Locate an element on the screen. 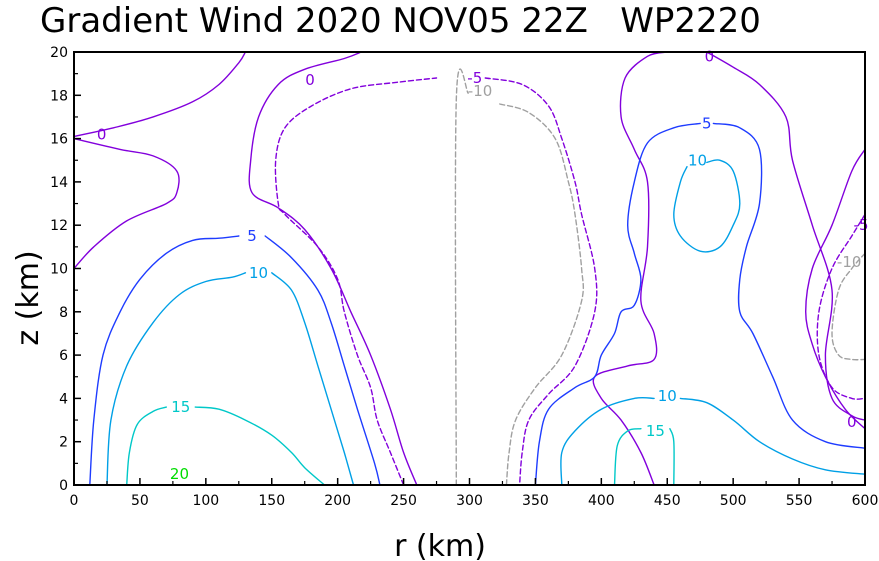 This screenshot has width=879, height=561. contour-label-9: 15 is located at coordinates (180, 407).